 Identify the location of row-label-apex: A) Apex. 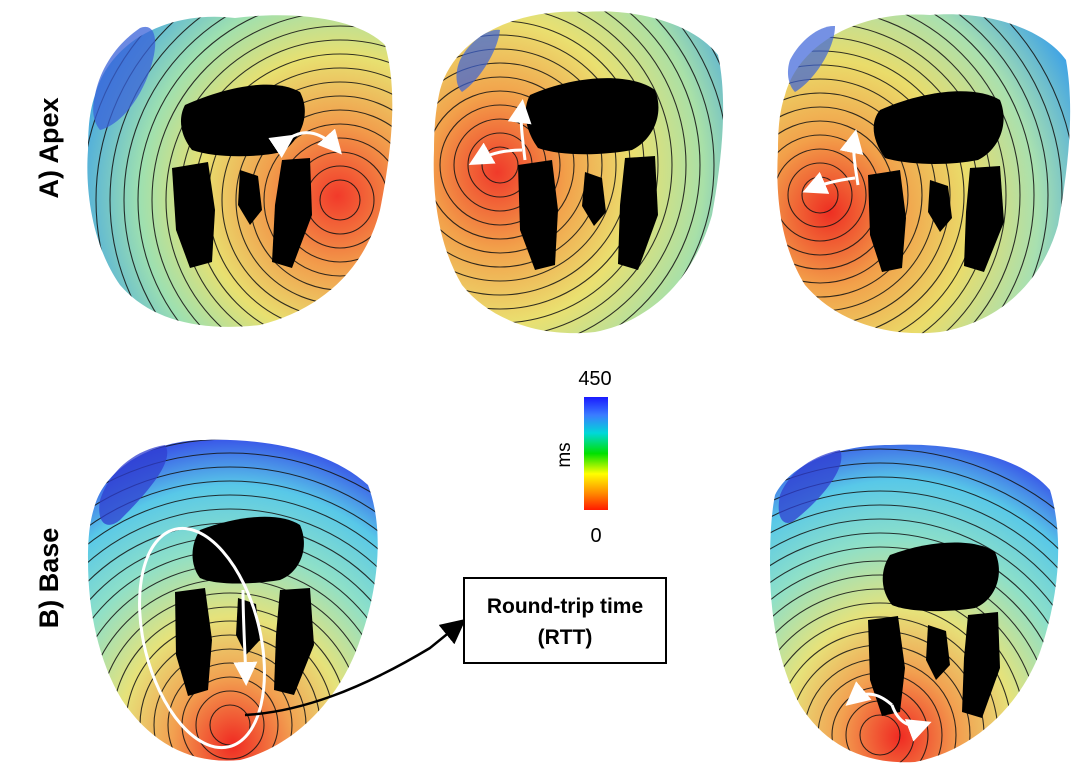
(49, 147).